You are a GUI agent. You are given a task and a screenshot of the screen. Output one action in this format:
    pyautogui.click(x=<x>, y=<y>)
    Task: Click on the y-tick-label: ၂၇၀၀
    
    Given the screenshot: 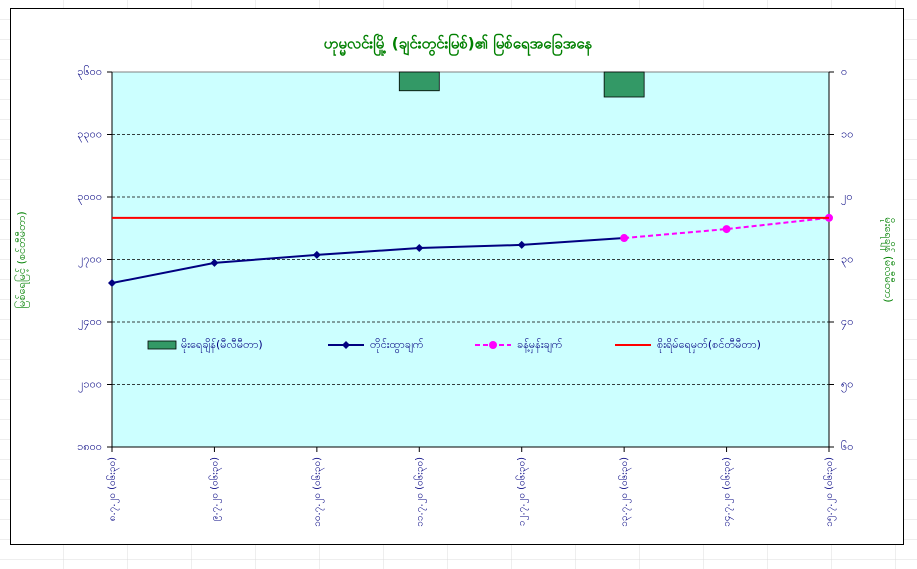 What is the action you would take?
    pyautogui.click(x=90, y=260)
    